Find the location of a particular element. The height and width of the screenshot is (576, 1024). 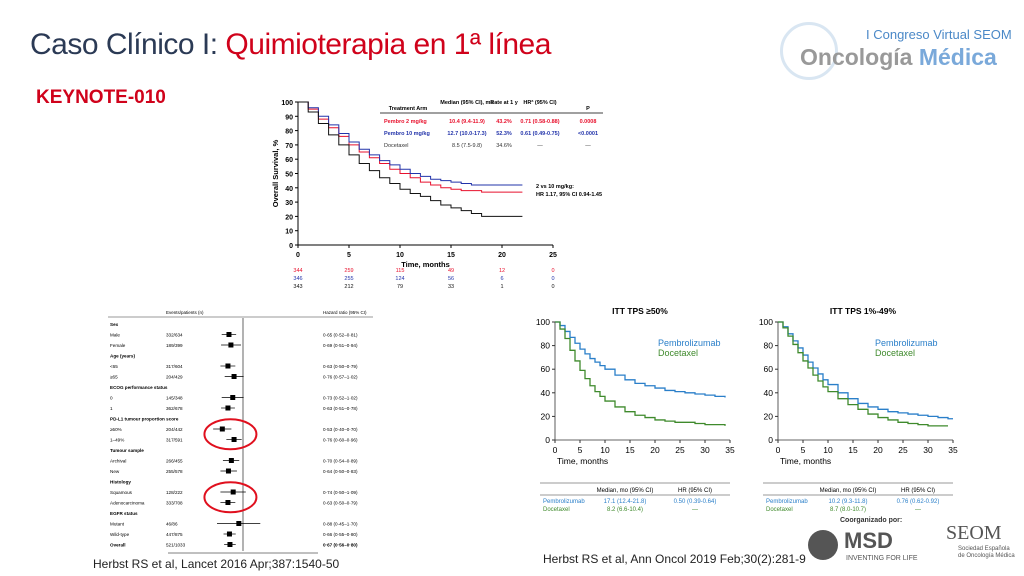

seom-subtitle: Sociedad Española de Oncología Médica is located at coordinates (986, 552).